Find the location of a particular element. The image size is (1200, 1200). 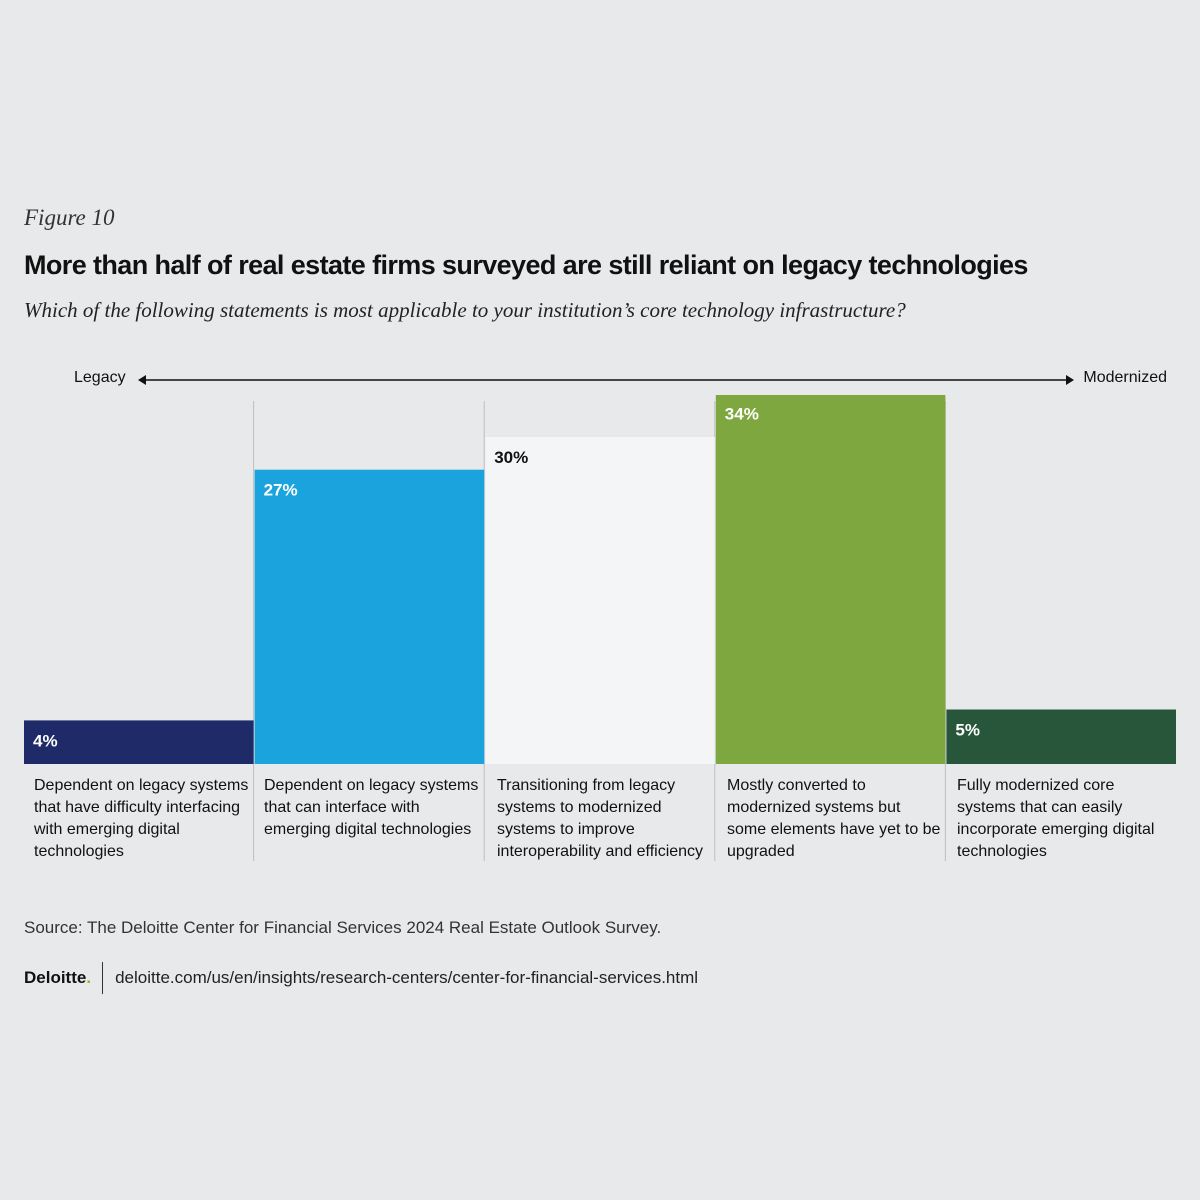

axis-arrow is located at coordinates (606, 380).